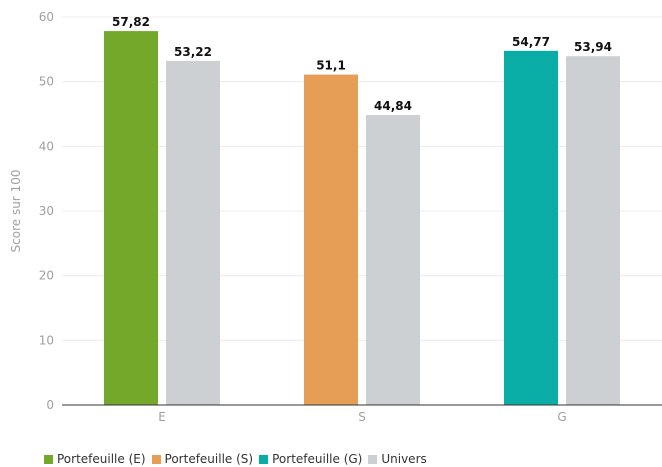  Describe the element at coordinates (593, 47) in the screenshot. I see `data-label: 53,94` at that location.